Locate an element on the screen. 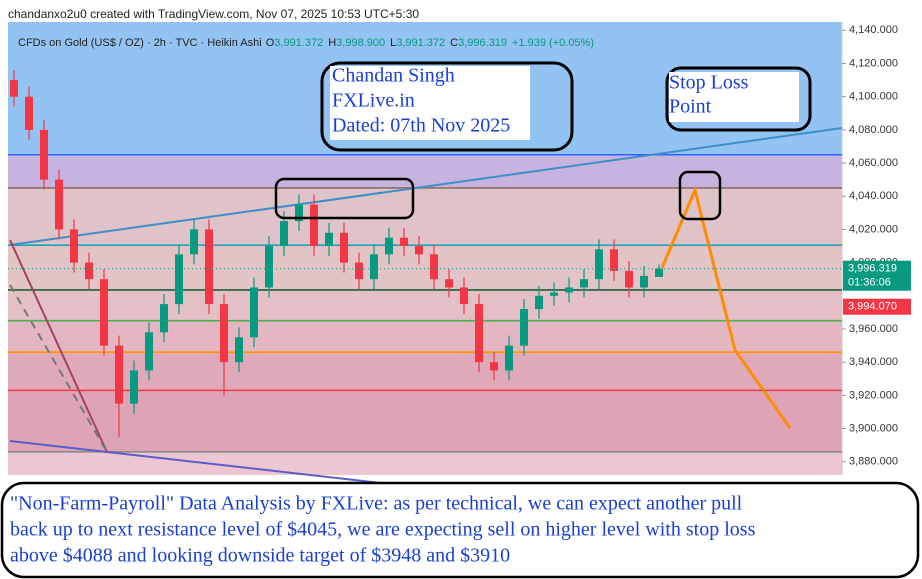  ohlc-key: H is located at coordinates (332, 43).